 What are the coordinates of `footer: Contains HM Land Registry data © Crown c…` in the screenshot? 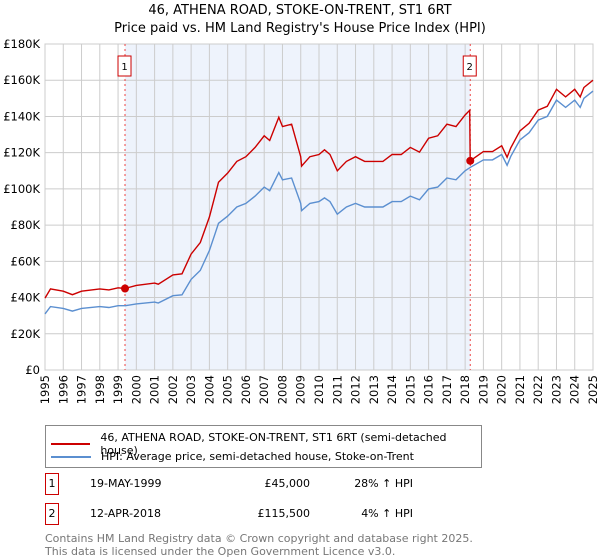 It's located at (259, 545).